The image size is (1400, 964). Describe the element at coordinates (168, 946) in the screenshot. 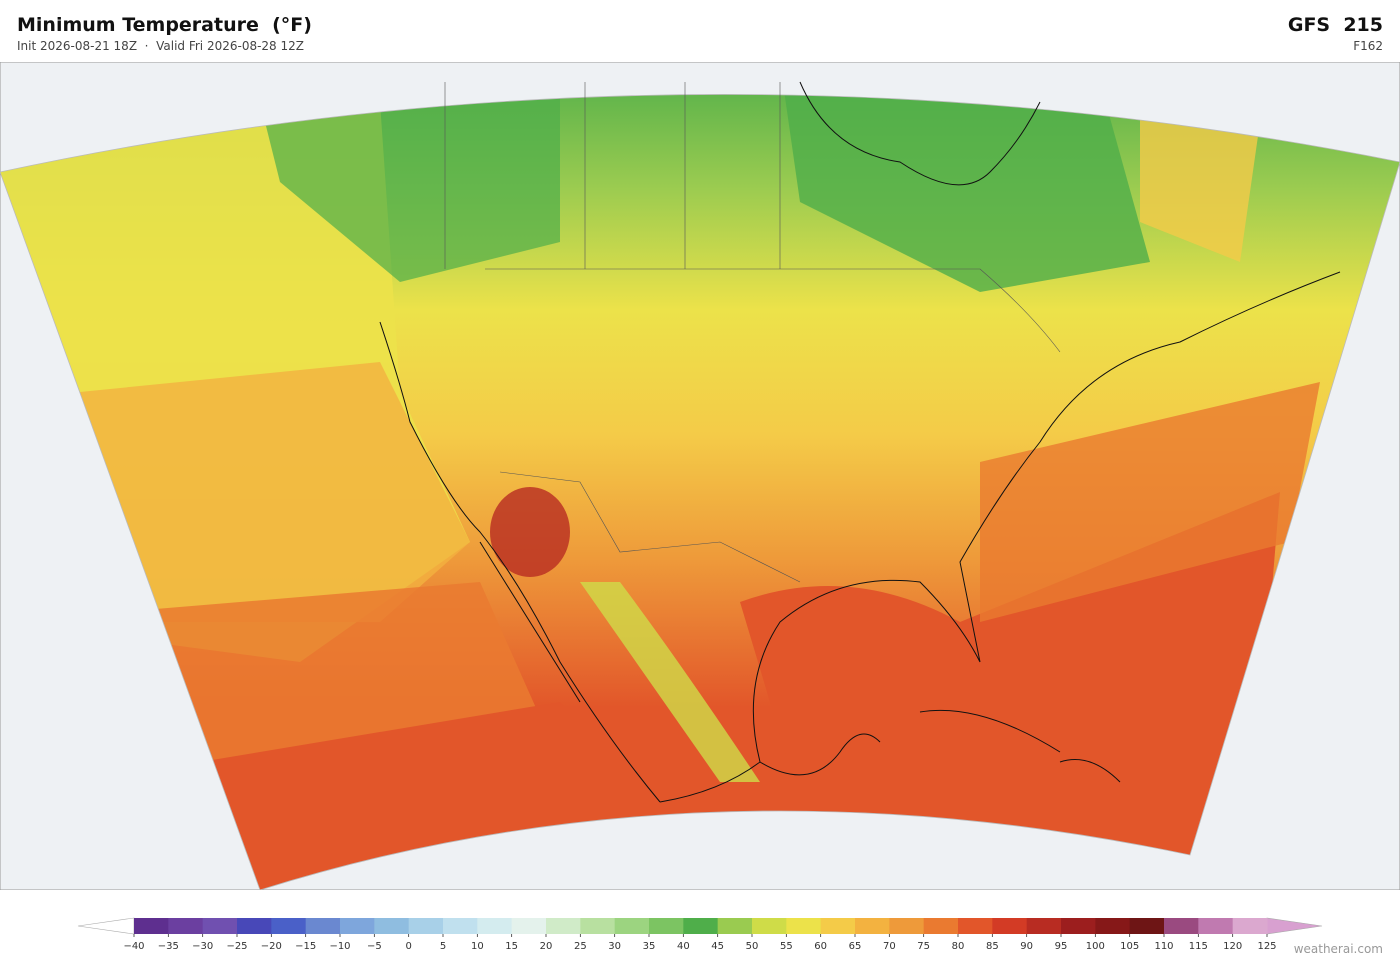

I see `colorbar-tick-label: −35` at that location.